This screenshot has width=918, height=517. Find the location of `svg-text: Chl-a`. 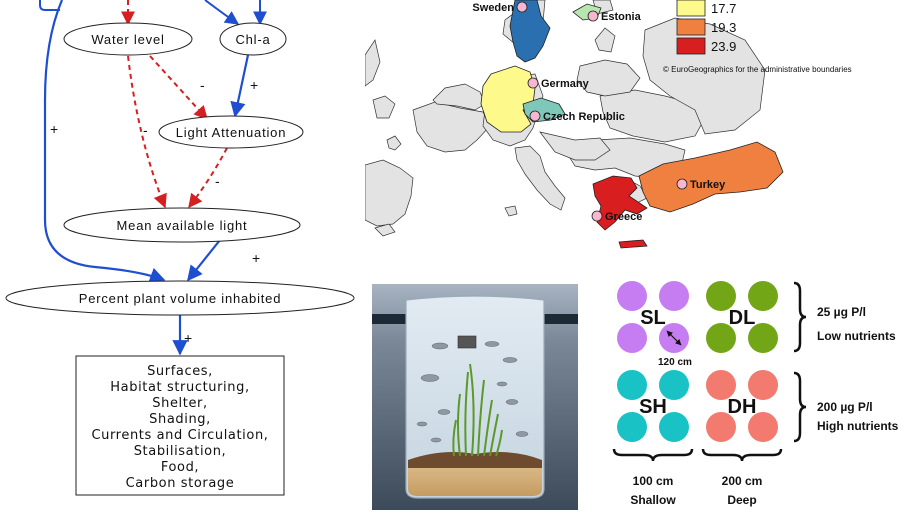

svg-text: Chl-a is located at coordinates (252, 39).